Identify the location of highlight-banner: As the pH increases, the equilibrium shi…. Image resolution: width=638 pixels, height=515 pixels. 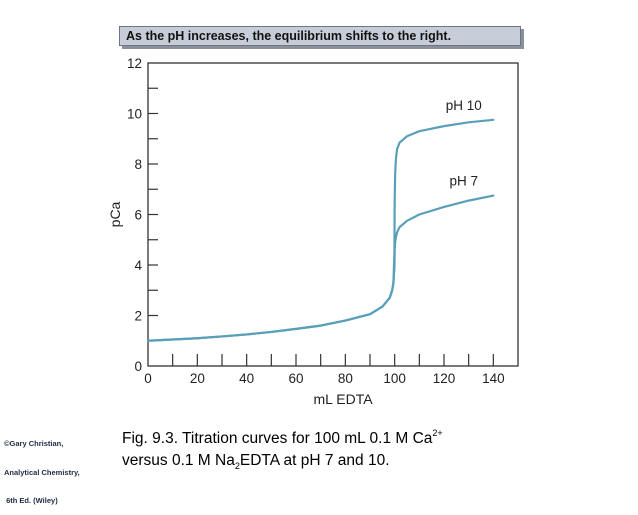
(320, 36).